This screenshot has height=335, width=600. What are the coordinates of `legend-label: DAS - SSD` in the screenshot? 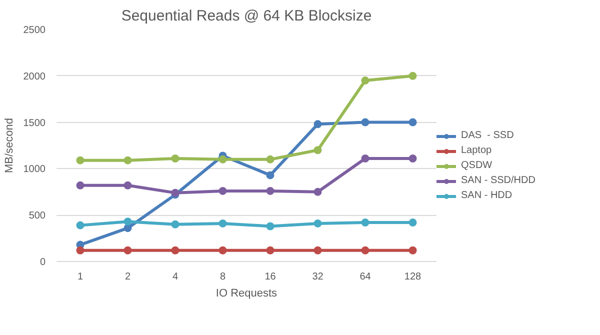 It's located at (487, 135).